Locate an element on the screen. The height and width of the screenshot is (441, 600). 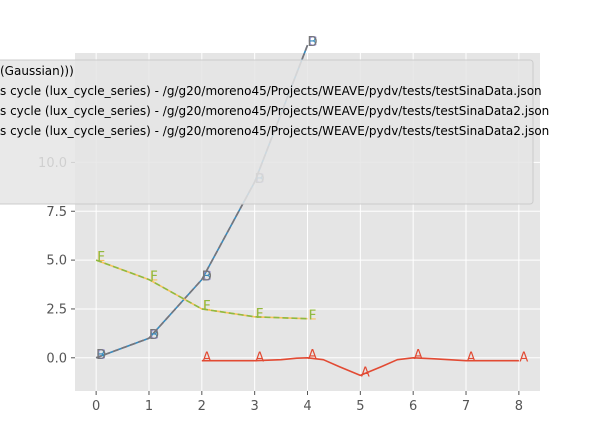
x-tick-label: 1 is located at coordinates (149, 406).